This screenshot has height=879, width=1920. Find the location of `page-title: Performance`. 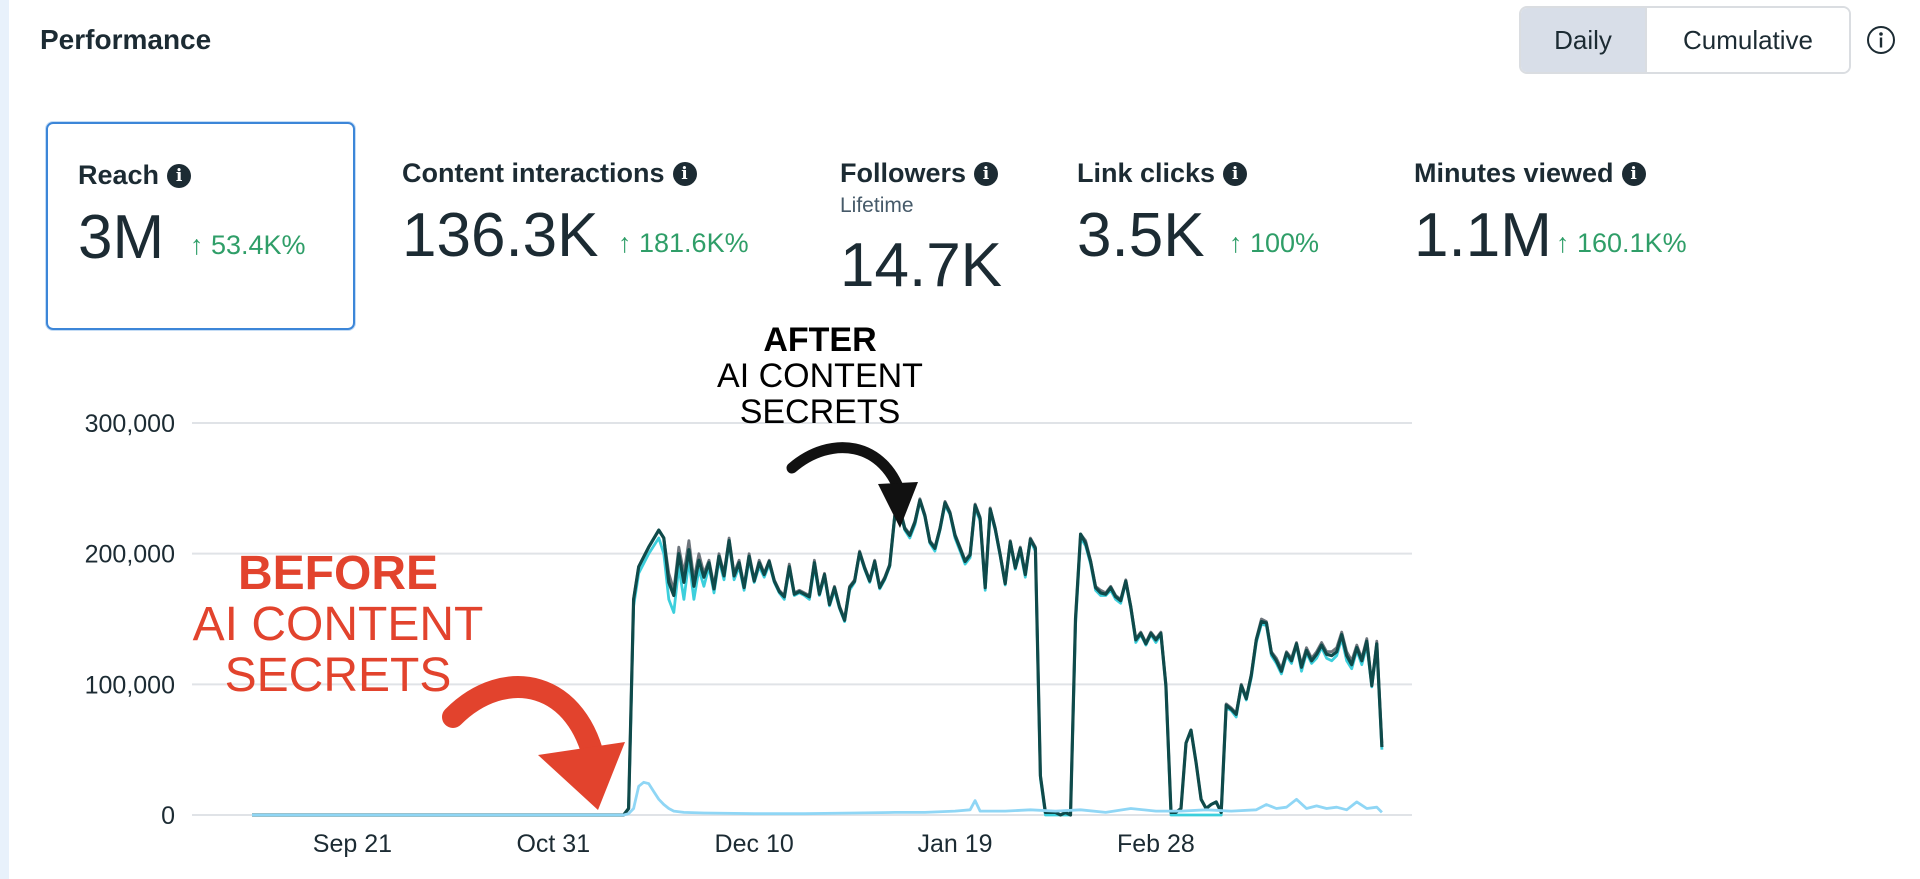

page-title: Performance is located at coordinates (126, 39).